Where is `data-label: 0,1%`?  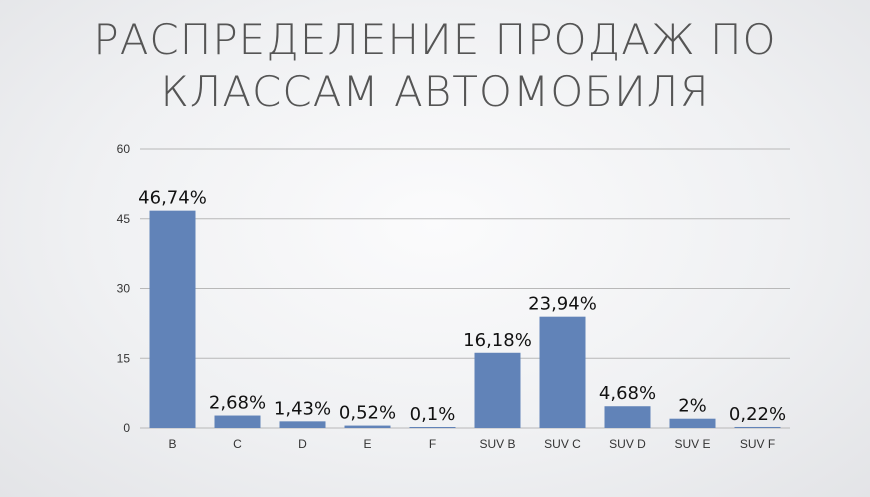 data-label: 0,1% is located at coordinates (433, 414).